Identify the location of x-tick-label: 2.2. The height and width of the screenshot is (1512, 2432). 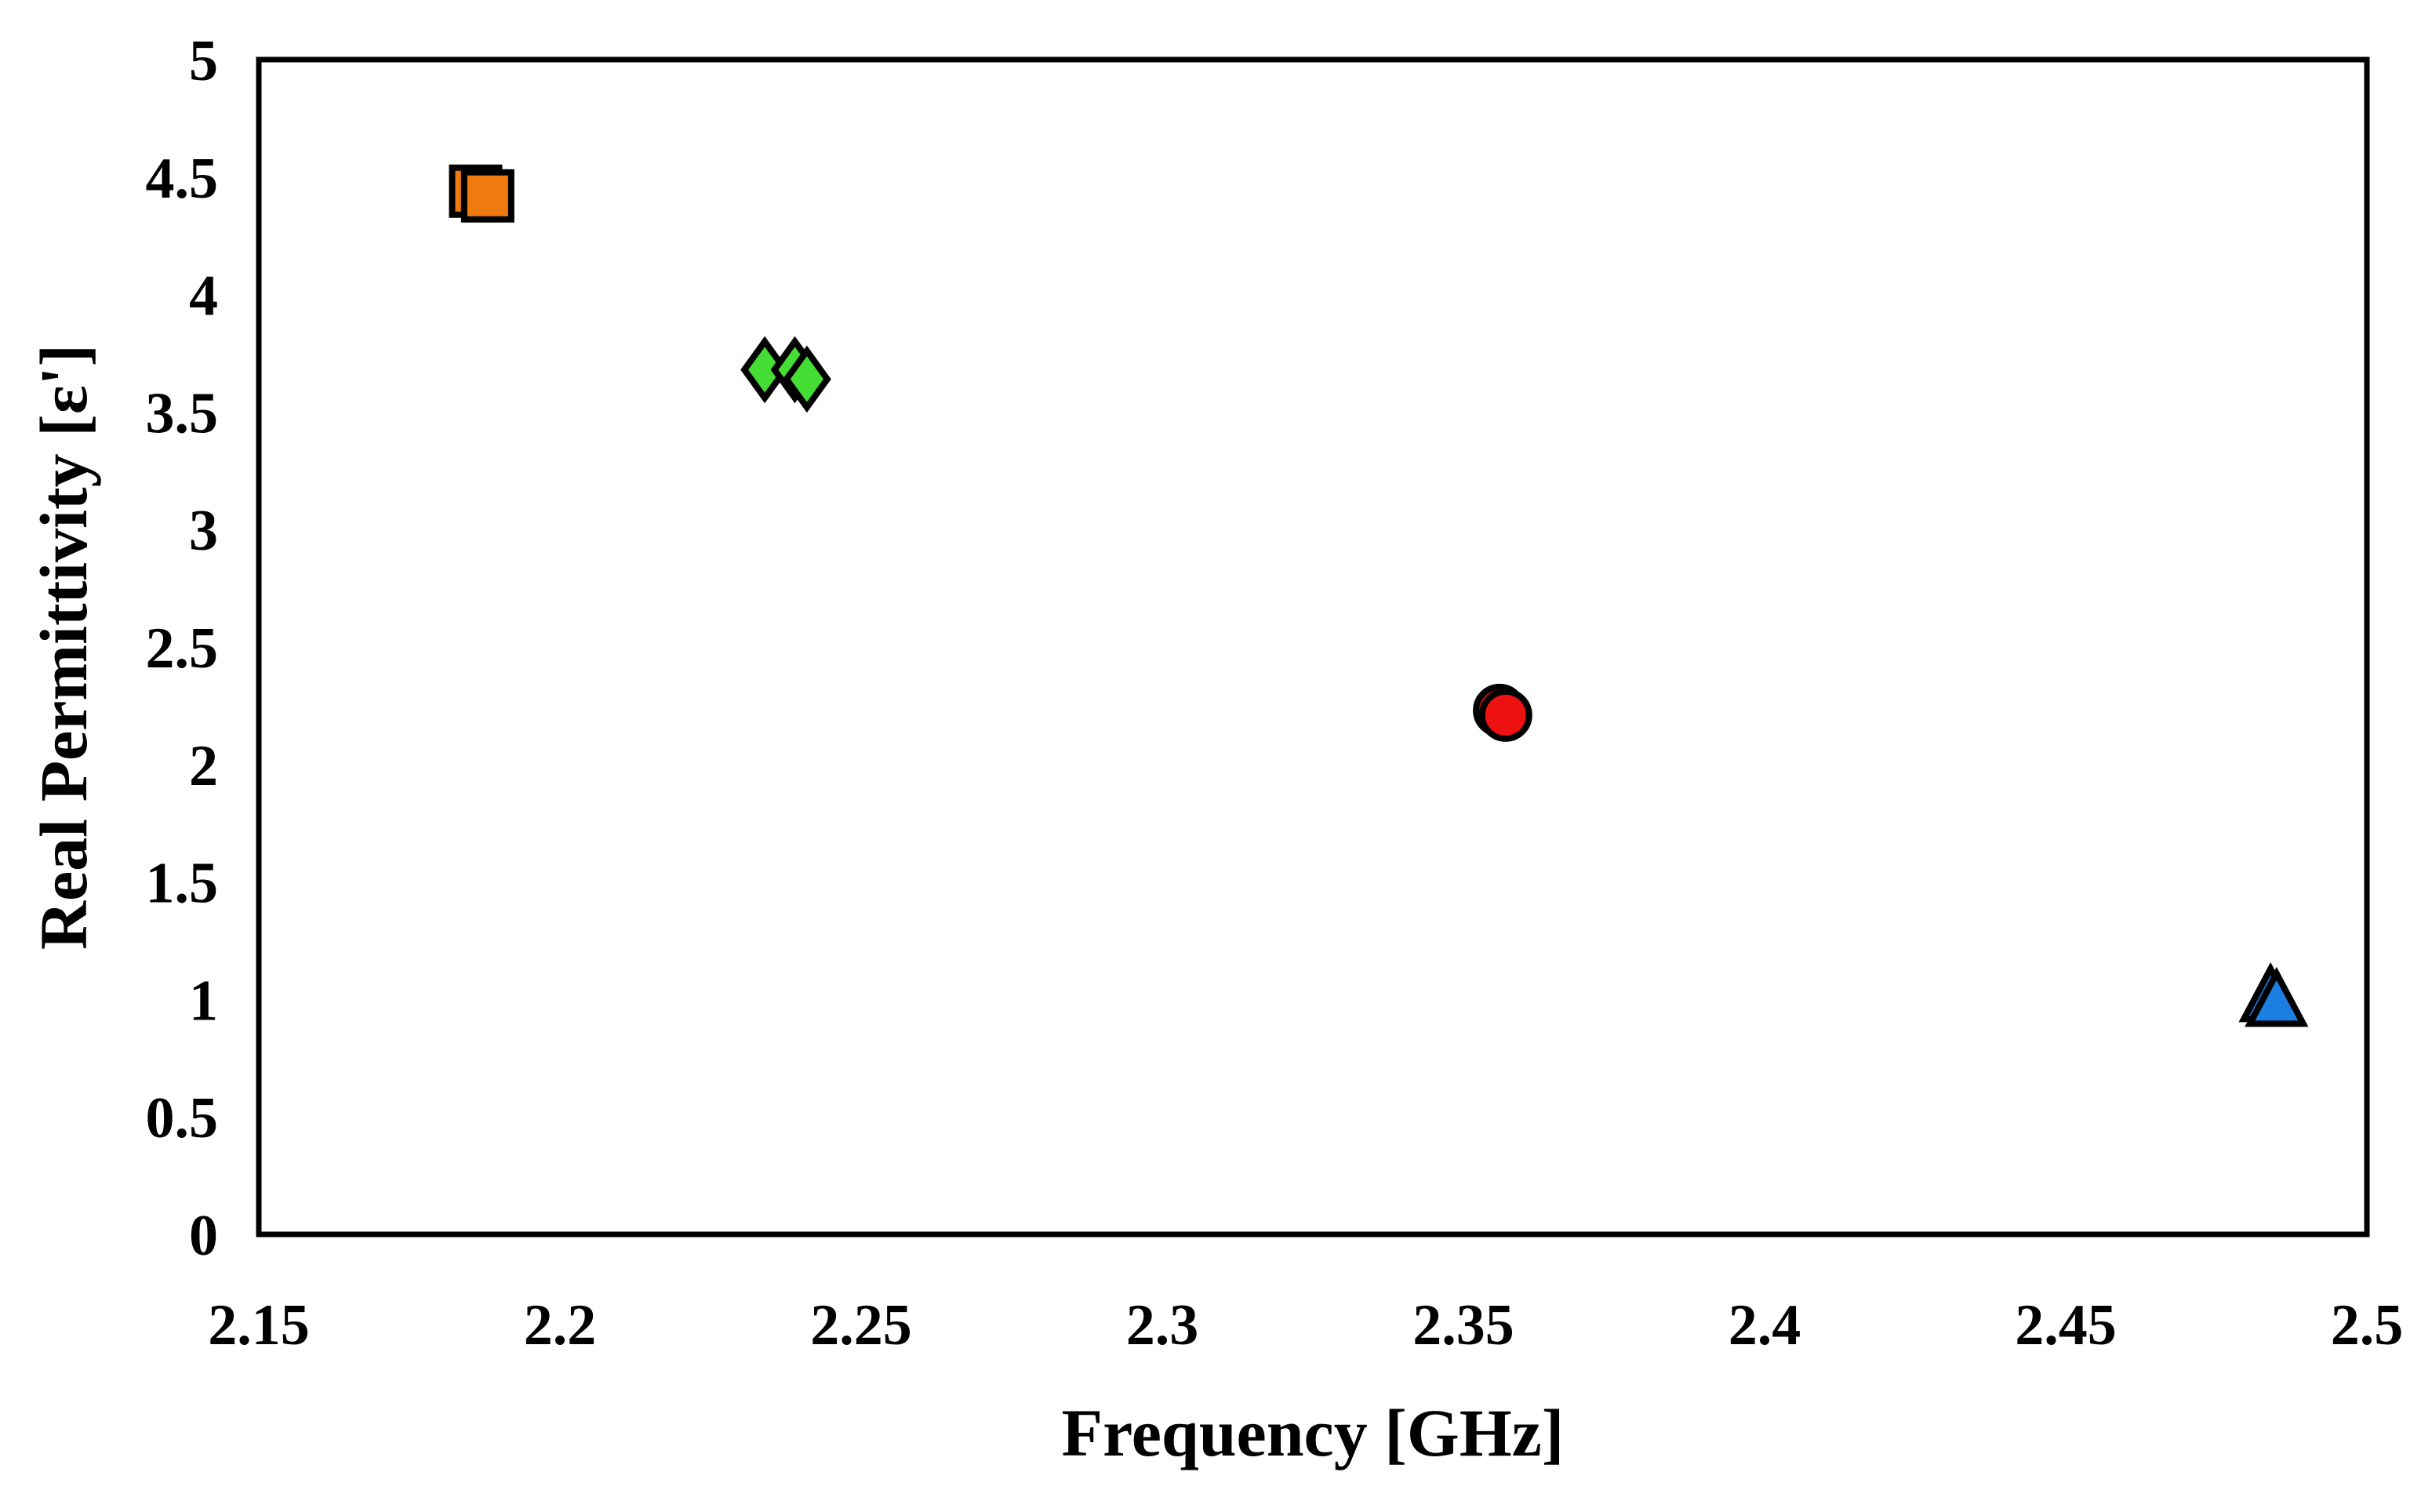
(560, 1325).